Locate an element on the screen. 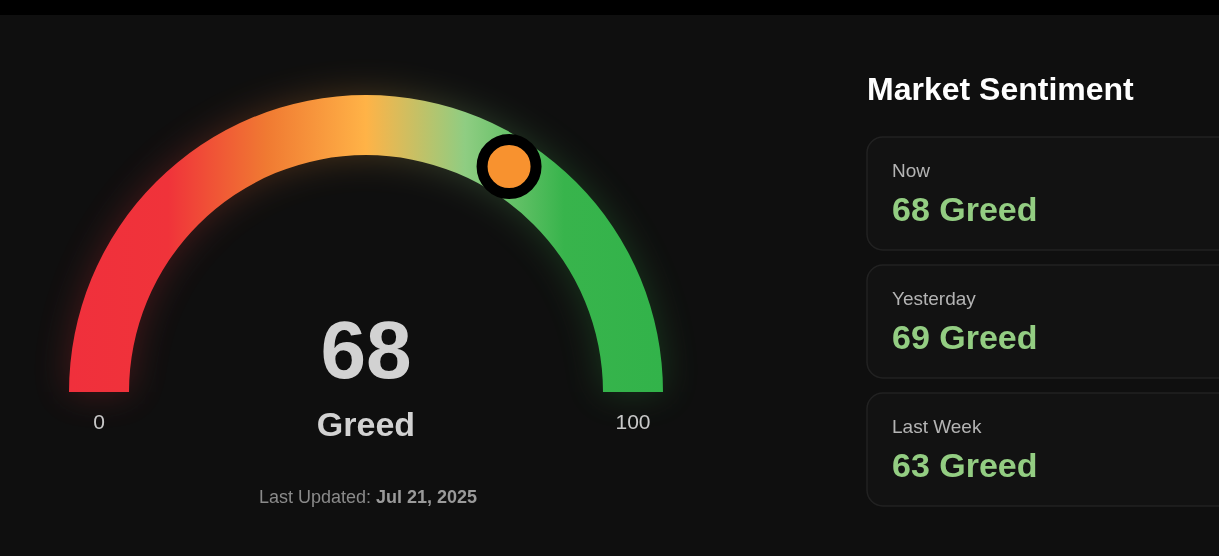  text: 68 Greed is located at coordinates (965, 209).